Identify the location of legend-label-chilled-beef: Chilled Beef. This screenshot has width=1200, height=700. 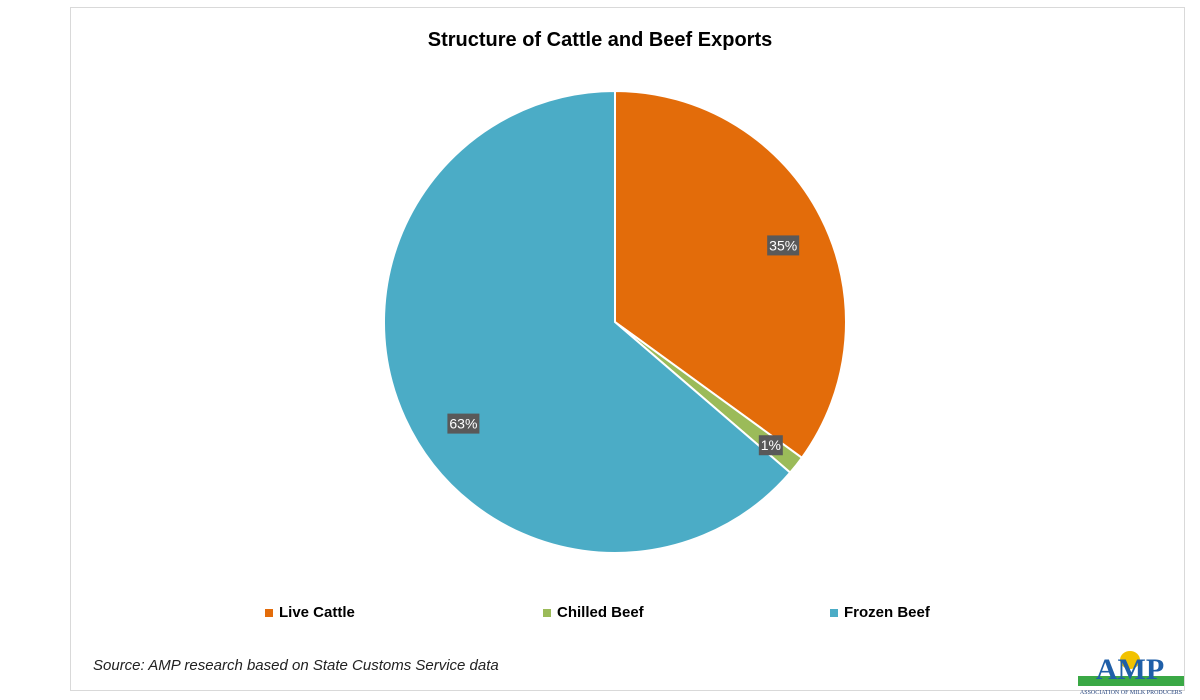
(600, 612).